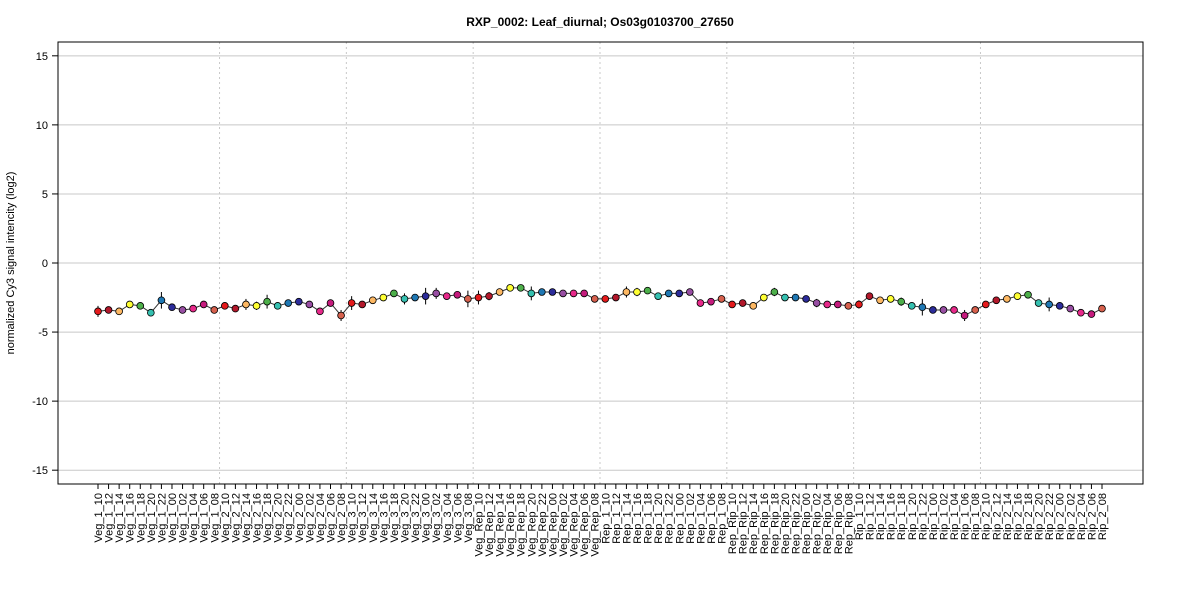  Describe the element at coordinates (839, 523) in the screenshot. I see `x-tick-label: Rep_Rip_06` at that location.